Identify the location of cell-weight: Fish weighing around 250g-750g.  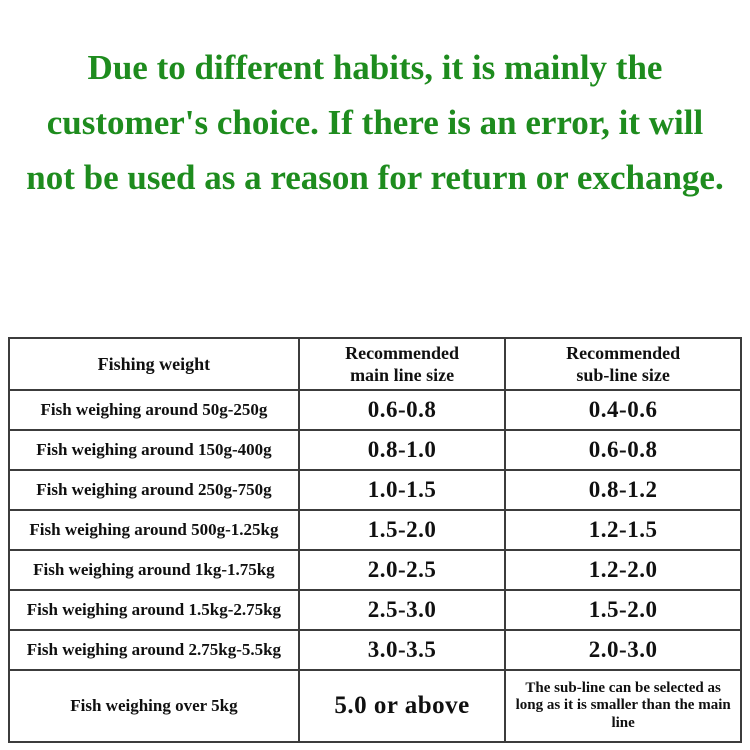
(154, 490).